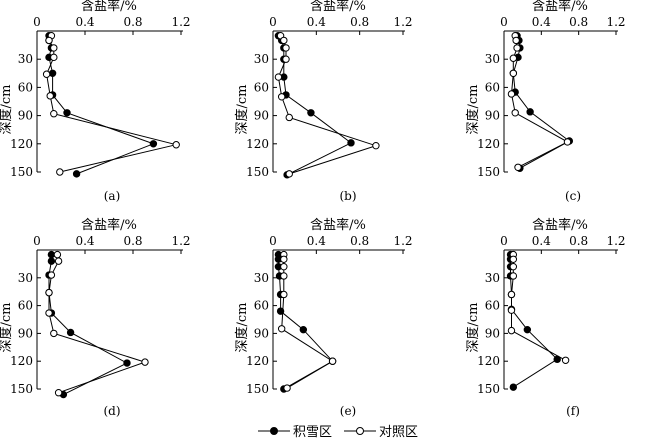 The image size is (645, 439). Describe the element at coordinates (101, 105) in the screenshot. I see `snow-series-line` at that location.